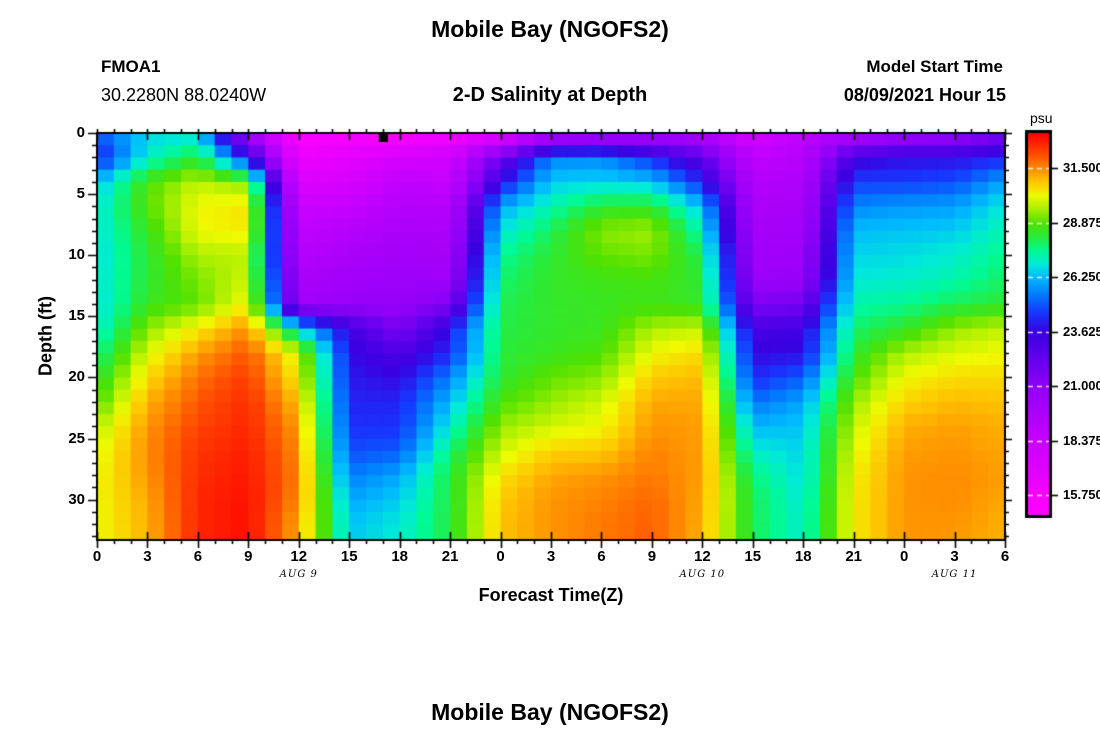 This screenshot has height=750, width=1100. Describe the element at coordinates (1081, 168) in the screenshot. I see `colorbar-tick-label: 31.500` at that location.